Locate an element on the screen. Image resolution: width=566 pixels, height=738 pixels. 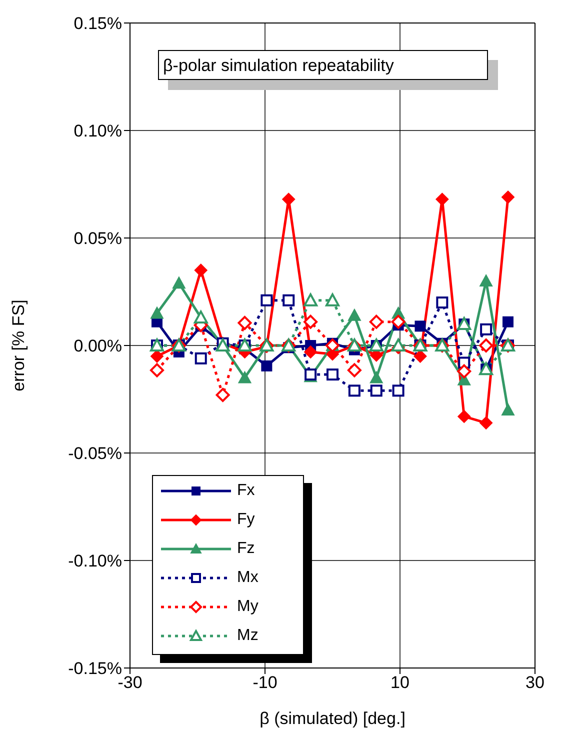
y-axis-title: error [% FS] is located at coordinates (18, 346).